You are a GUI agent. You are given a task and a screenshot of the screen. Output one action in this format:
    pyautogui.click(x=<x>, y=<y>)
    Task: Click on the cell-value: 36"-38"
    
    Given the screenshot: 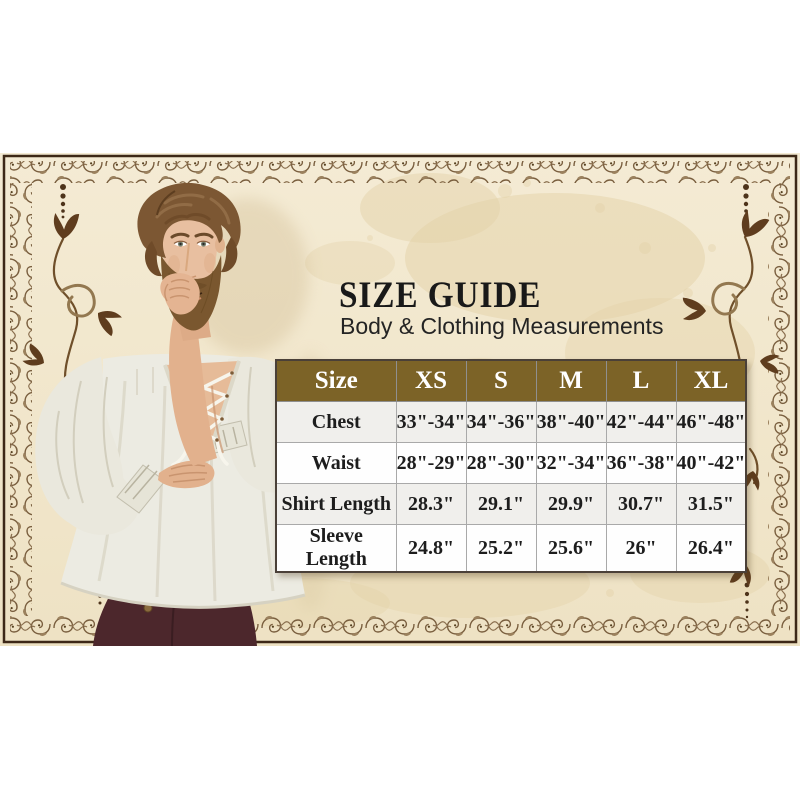 What is the action you would take?
    pyautogui.click(x=641, y=463)
    